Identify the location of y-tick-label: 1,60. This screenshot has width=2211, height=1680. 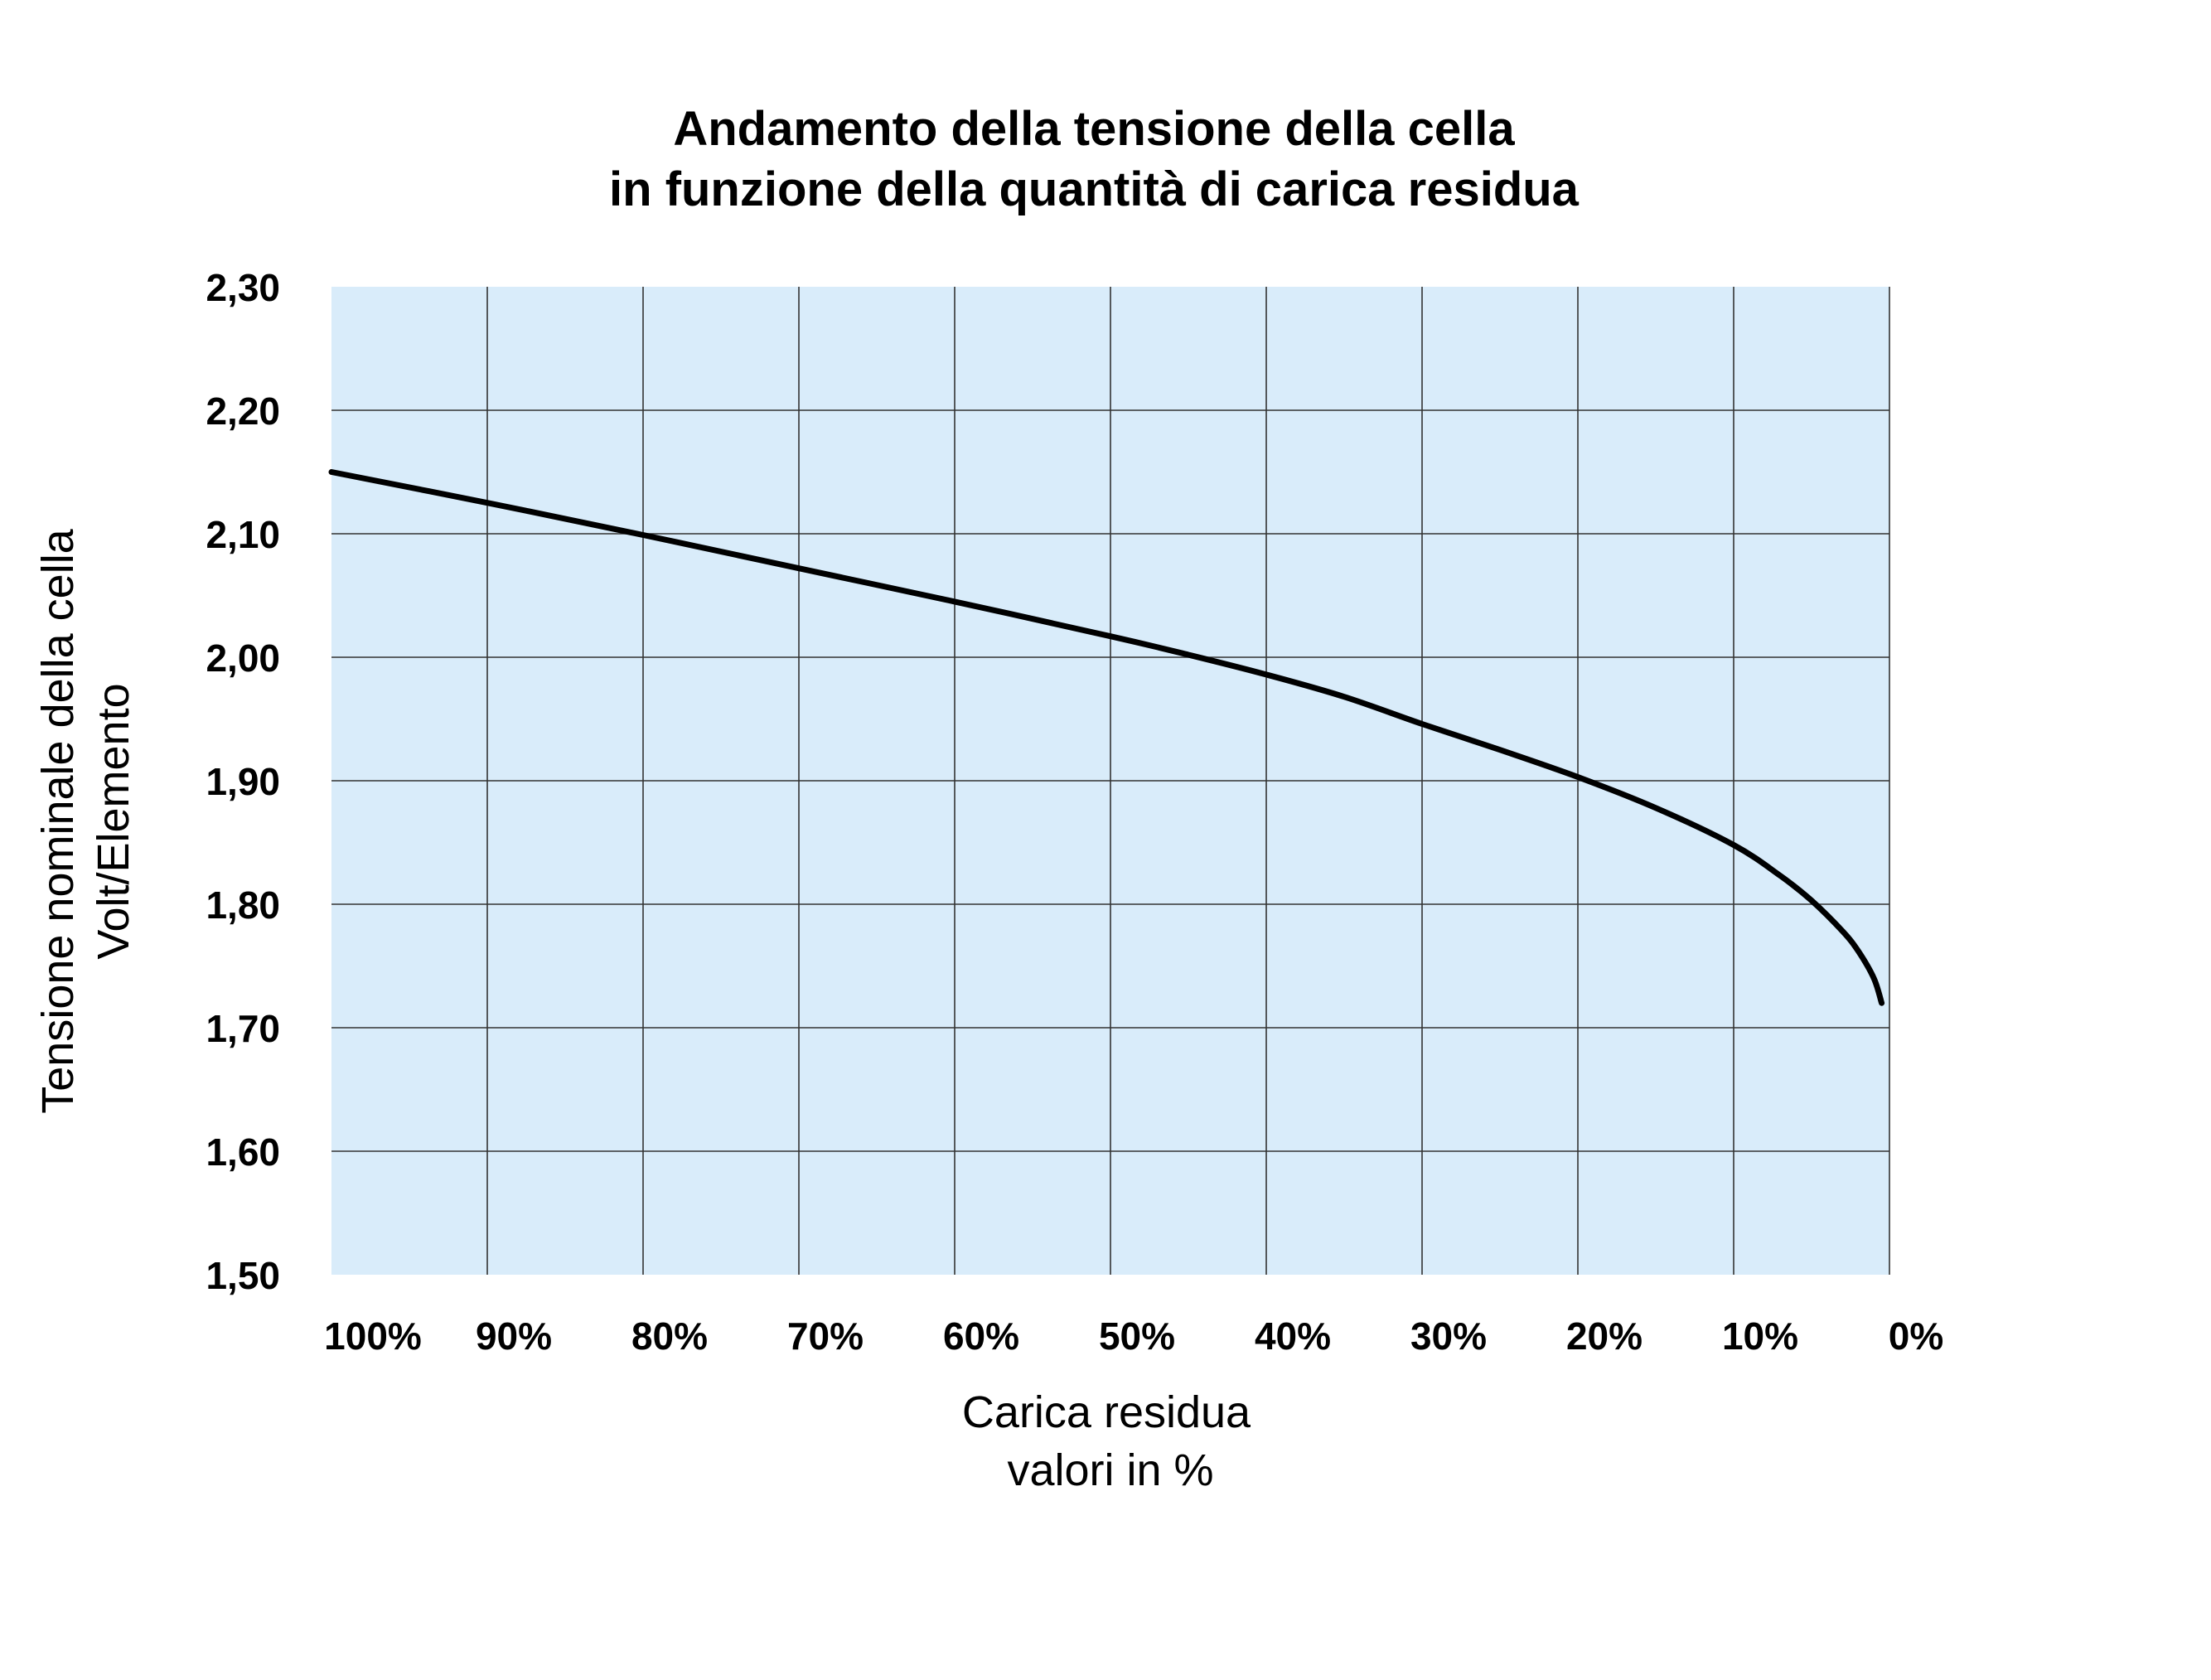
(243, 1152).